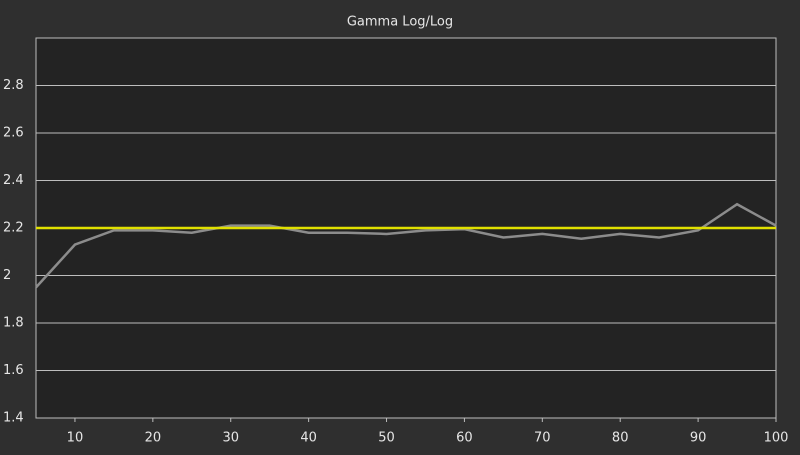 Image resolution: width=800 pixels, height=455 pixels. Describe the element at coordinates (13, 133) in the screenshot. I see `y-tick-label: 2.6` at that location.